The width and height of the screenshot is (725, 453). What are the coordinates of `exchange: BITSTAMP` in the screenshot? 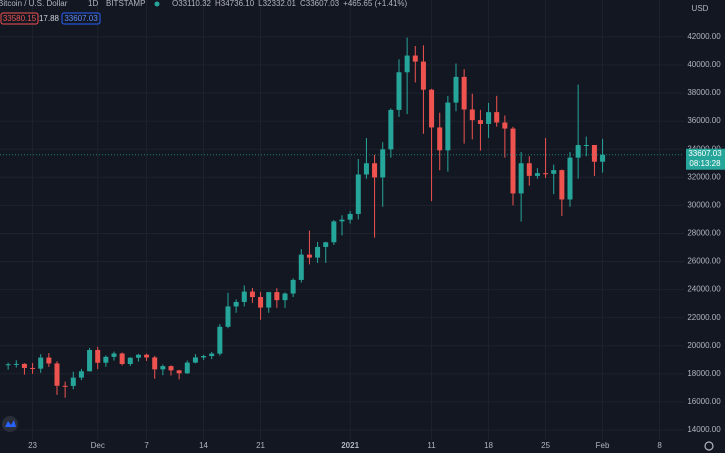 It's located at (125, 4).